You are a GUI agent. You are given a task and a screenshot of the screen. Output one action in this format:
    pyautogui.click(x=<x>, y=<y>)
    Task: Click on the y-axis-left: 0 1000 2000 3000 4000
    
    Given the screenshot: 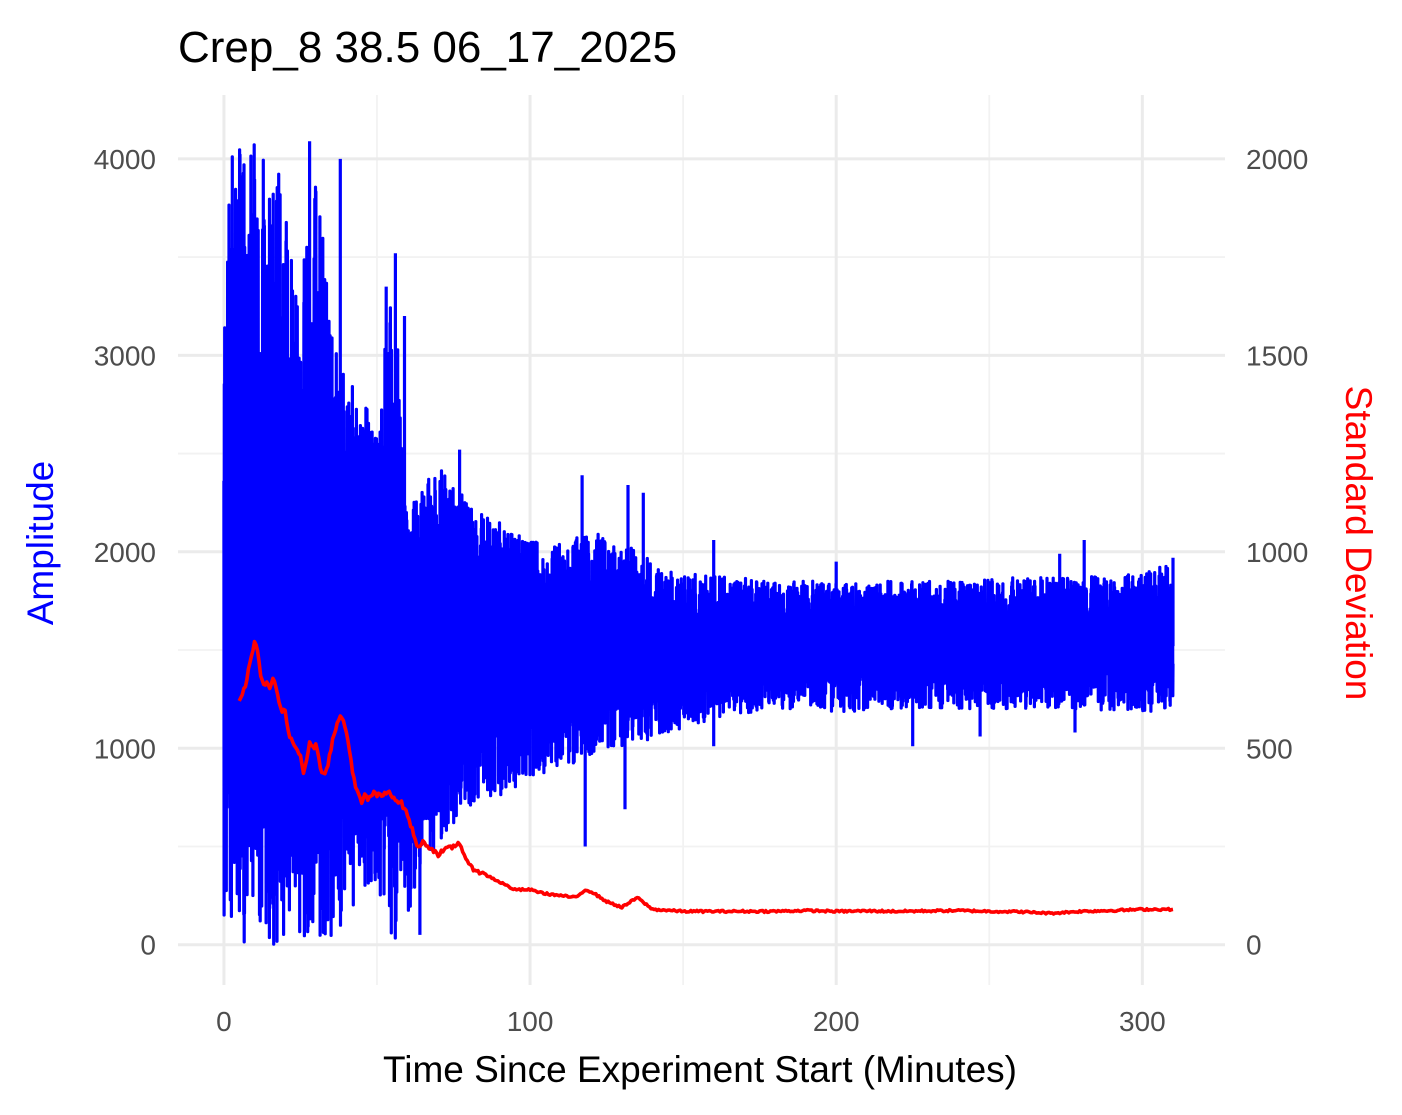 What is the action you would take?
    pyautogui.click(x=125, y=552)
    